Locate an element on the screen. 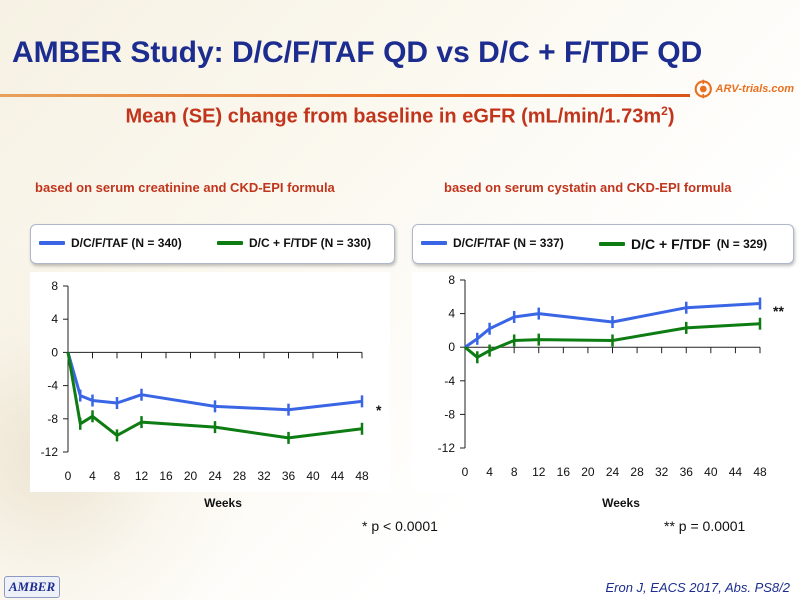  legend-item-taf: D/C/F/TAF (N = 337) is located at coordinates (492, 243).